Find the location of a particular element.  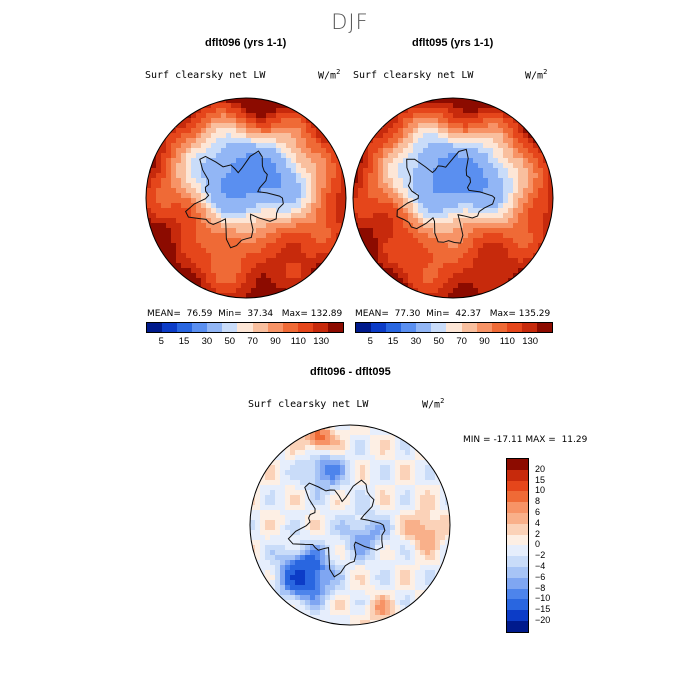

colorbar-tick-label: −8 is located at coordinates (540, 587).